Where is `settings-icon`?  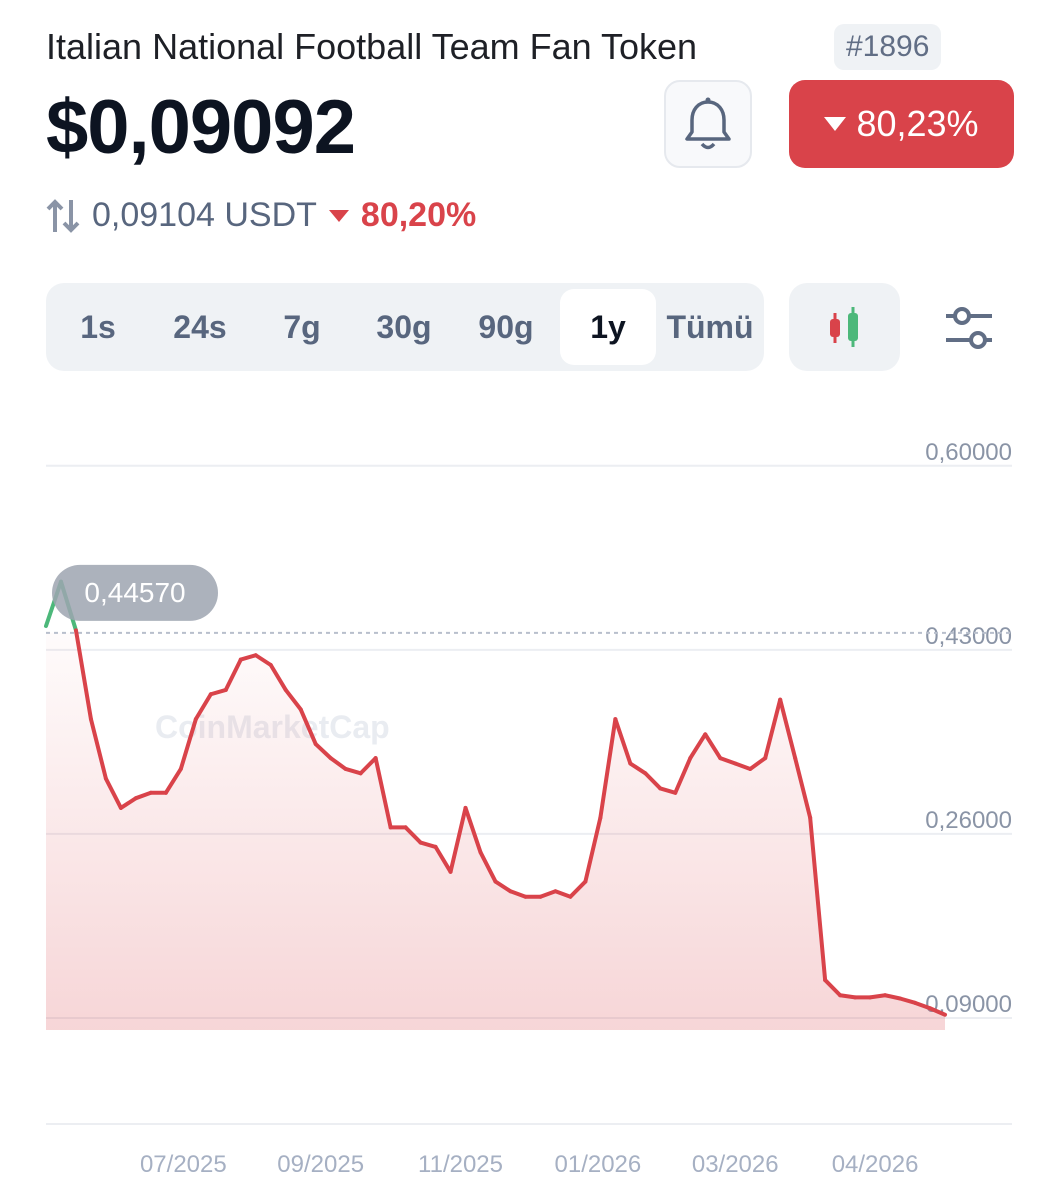 settings-icon is located at coordinates (970, 328).